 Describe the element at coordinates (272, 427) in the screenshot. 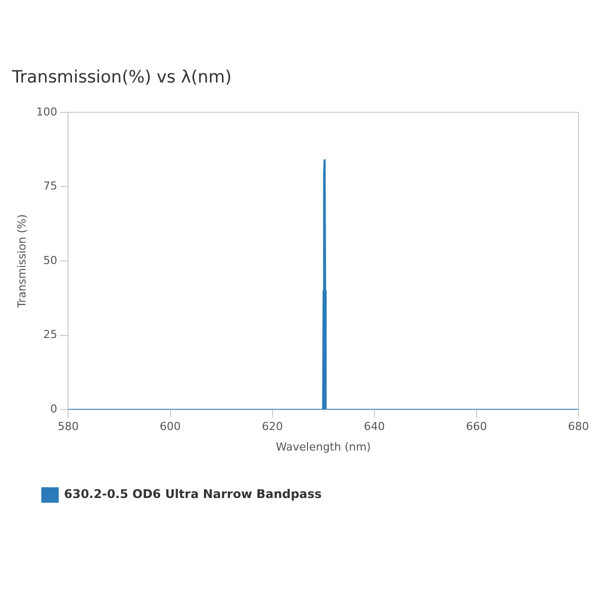

I see `x-tick-label: 620` at that location.